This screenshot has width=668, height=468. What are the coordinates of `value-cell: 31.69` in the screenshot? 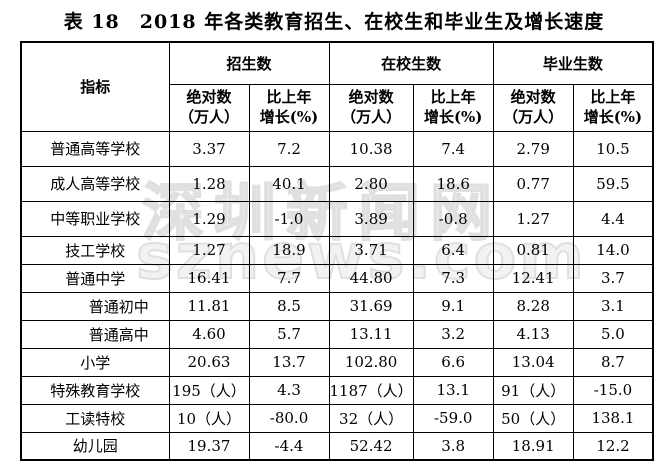 It's located at (371, 306).